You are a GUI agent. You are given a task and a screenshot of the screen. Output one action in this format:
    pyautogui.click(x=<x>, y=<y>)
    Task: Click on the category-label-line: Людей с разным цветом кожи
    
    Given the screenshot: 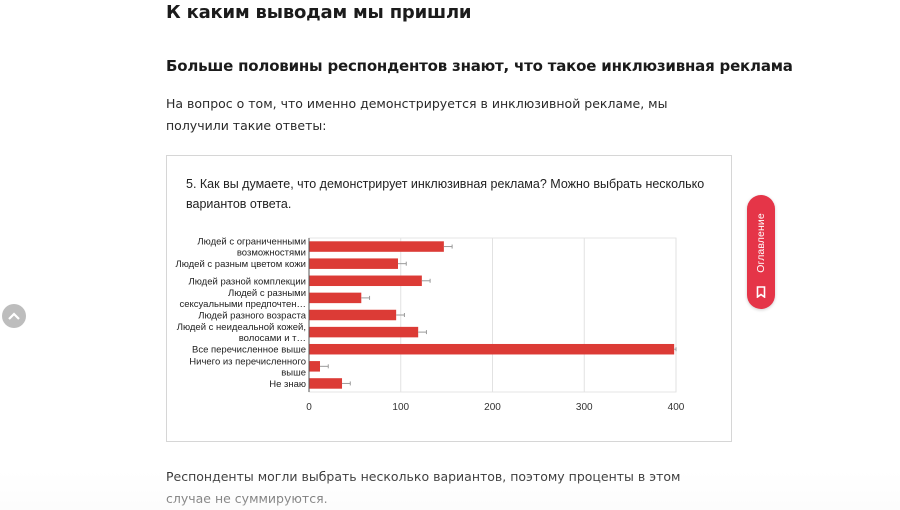 What is the action you would take?
    pyautogui.click(x=240, y=264)
    